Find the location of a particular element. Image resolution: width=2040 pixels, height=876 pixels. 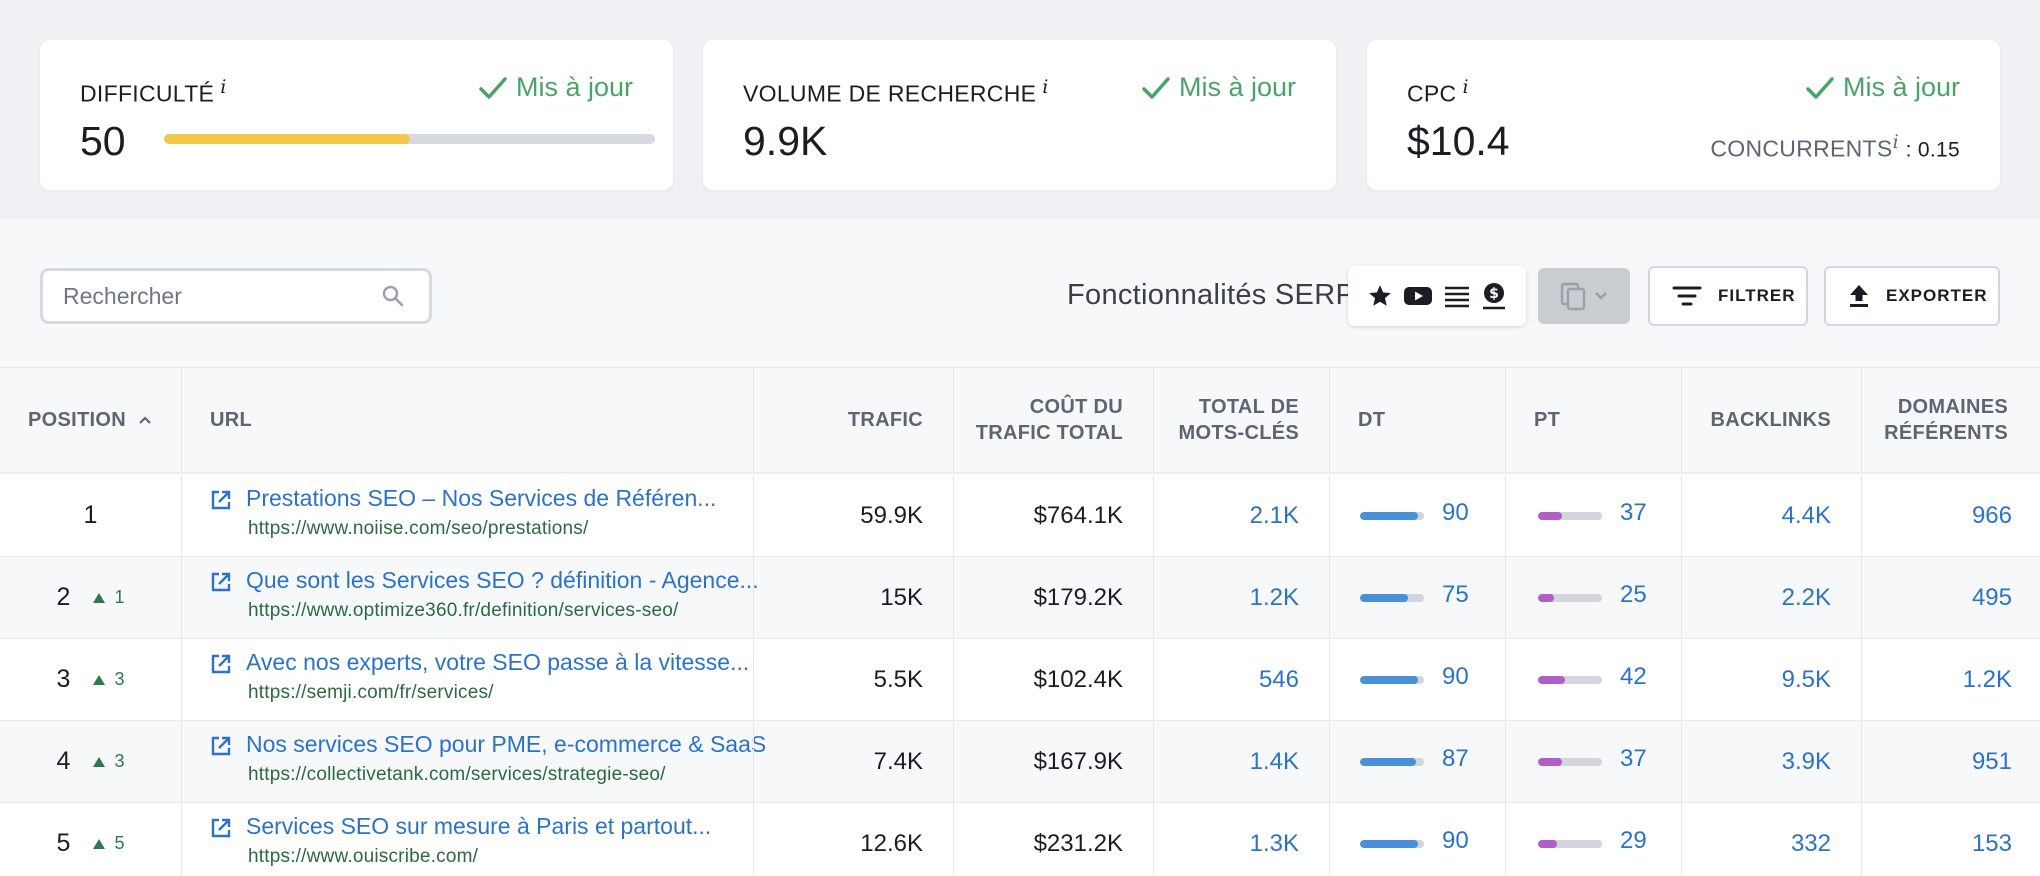

filter-button: FILTRER is located at coordinates (1728, 296).